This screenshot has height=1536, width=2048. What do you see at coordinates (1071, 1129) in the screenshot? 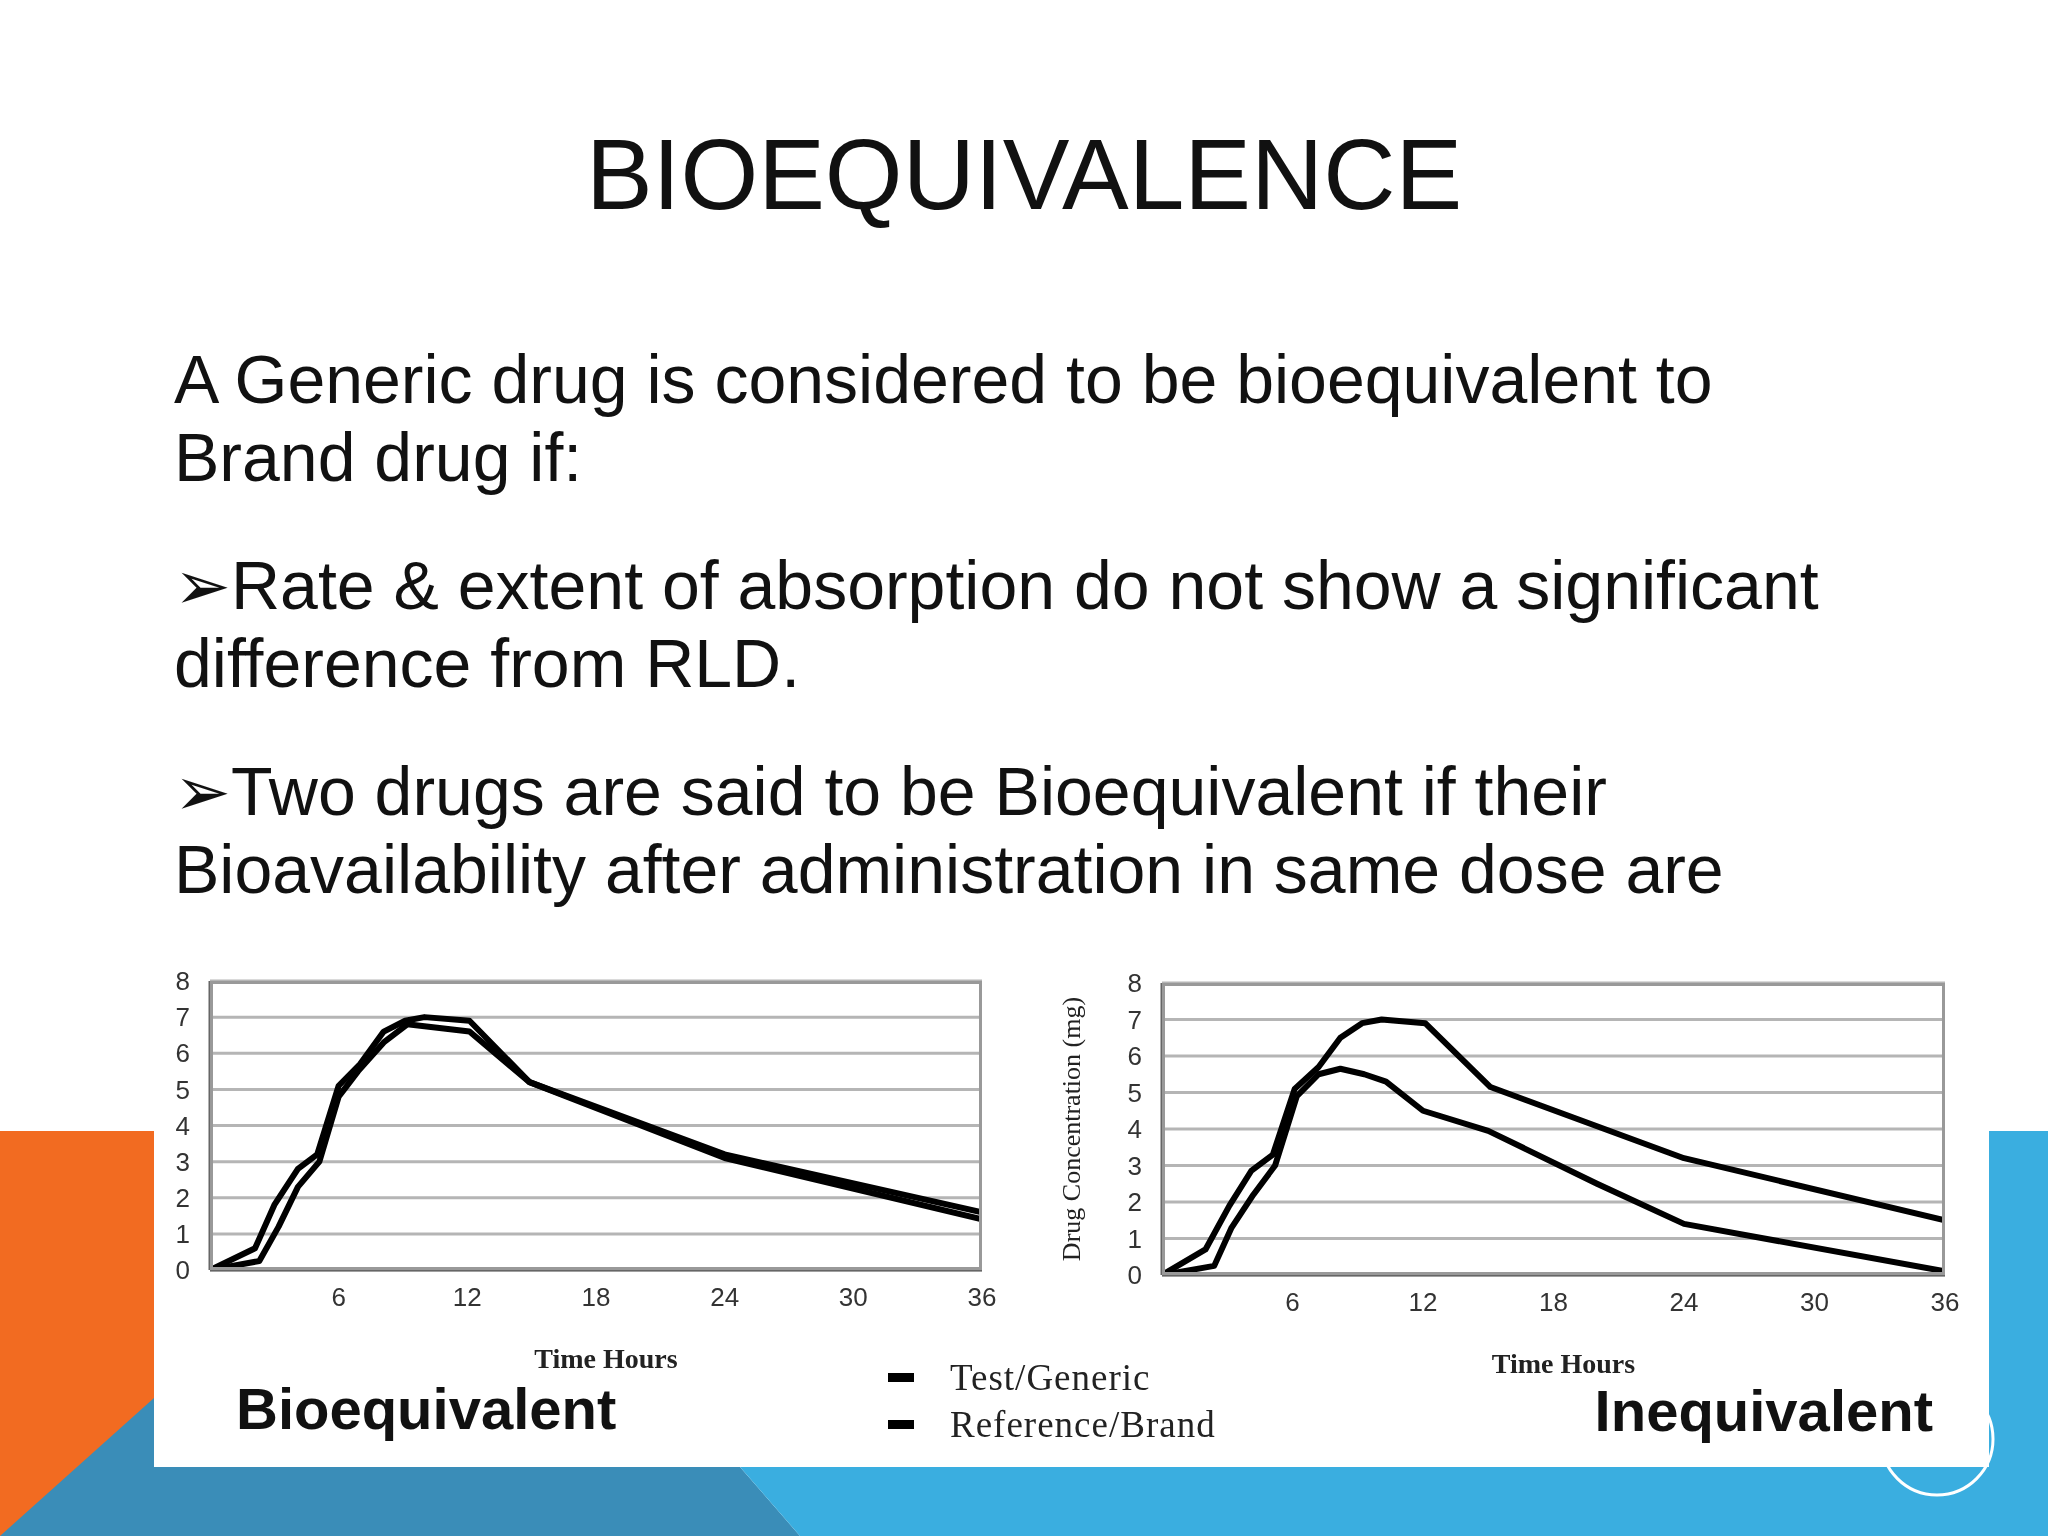
I see `y-axis-title: Drug Concentration (mg)` at bounding box center [1071, 1129].